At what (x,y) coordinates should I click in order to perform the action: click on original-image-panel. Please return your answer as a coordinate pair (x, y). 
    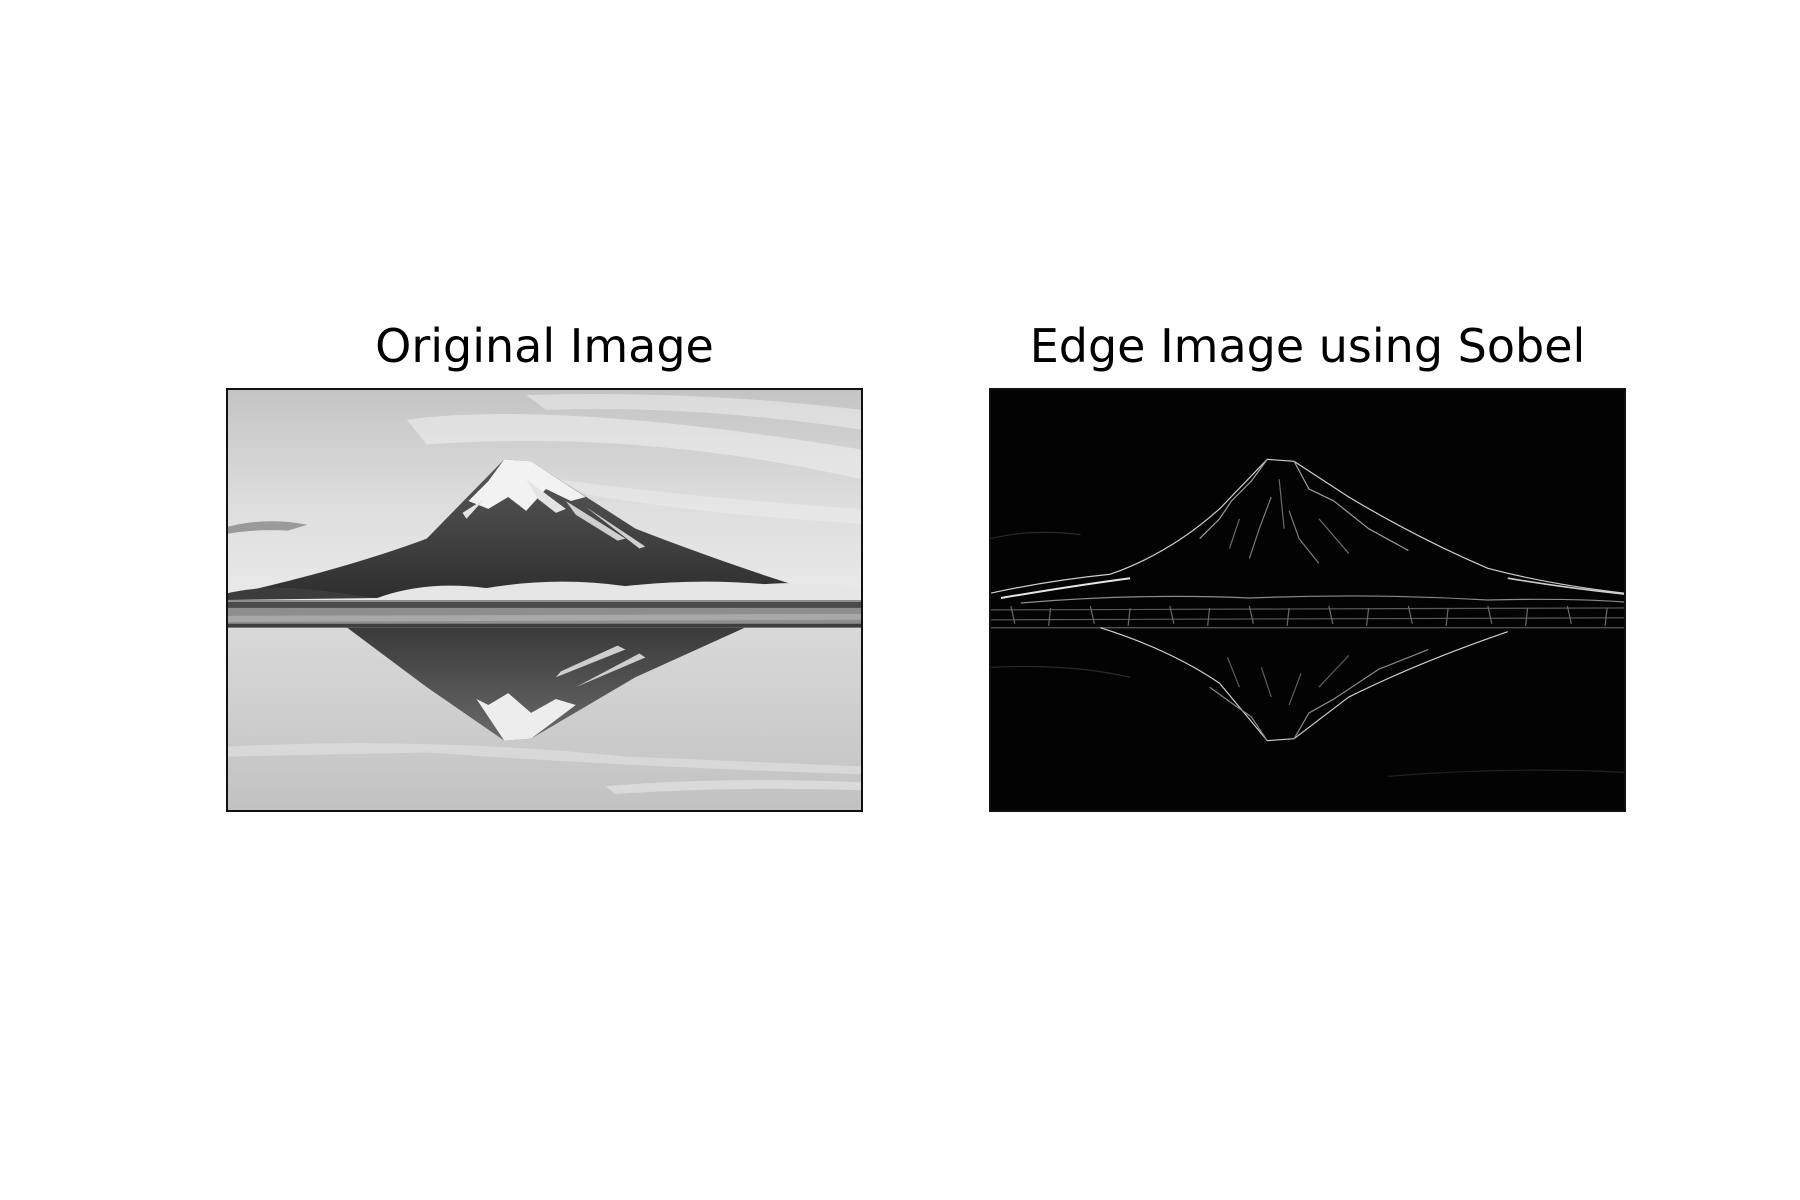
    Looking at the image, I should click on (544, 600).